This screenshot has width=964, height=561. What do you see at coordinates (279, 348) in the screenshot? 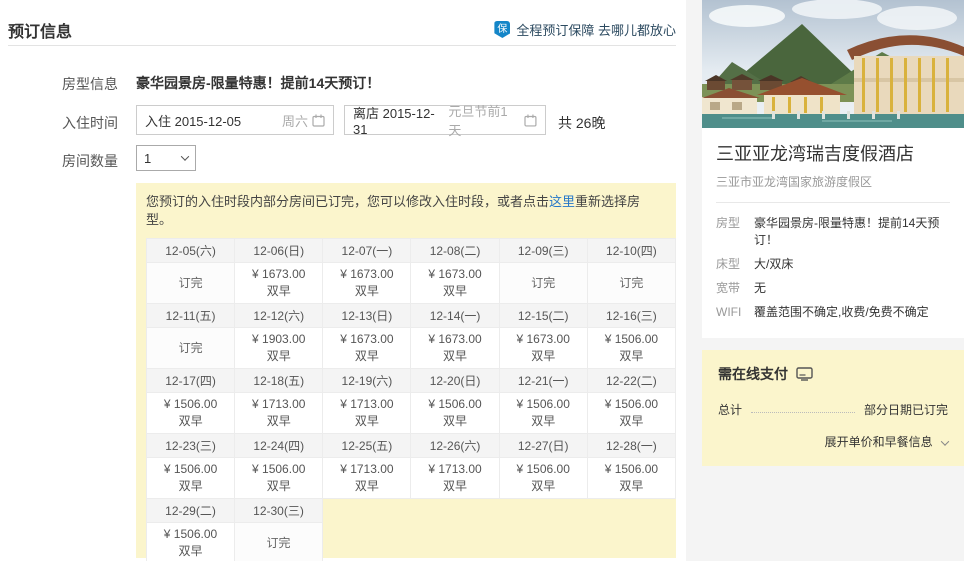
I see `calendar-price-cell: ¥ 1903.00 双早` at bounding box center [279, 348].